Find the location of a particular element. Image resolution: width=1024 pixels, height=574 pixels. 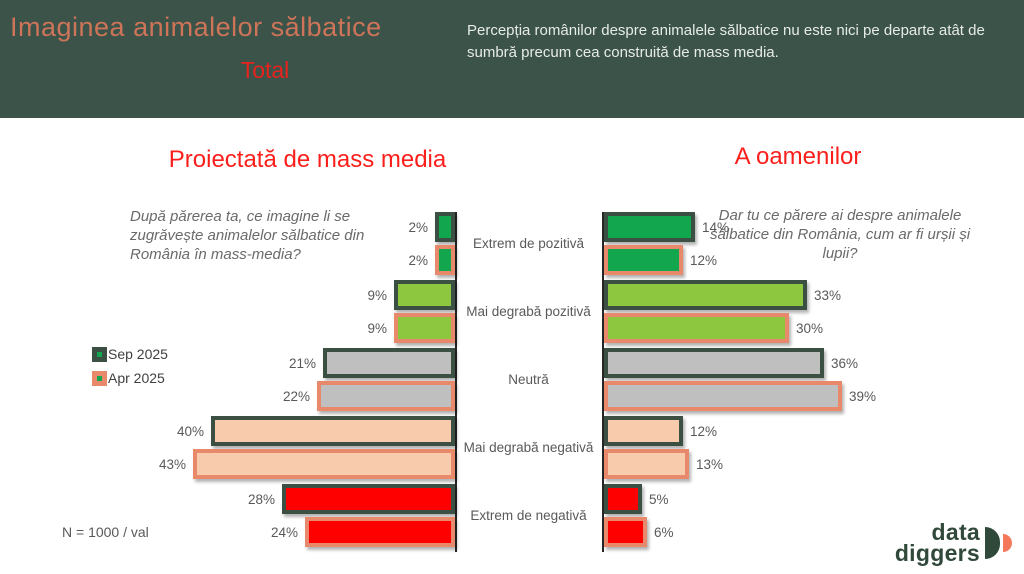

bar-row: 13% is located at coordinates (814, 464).